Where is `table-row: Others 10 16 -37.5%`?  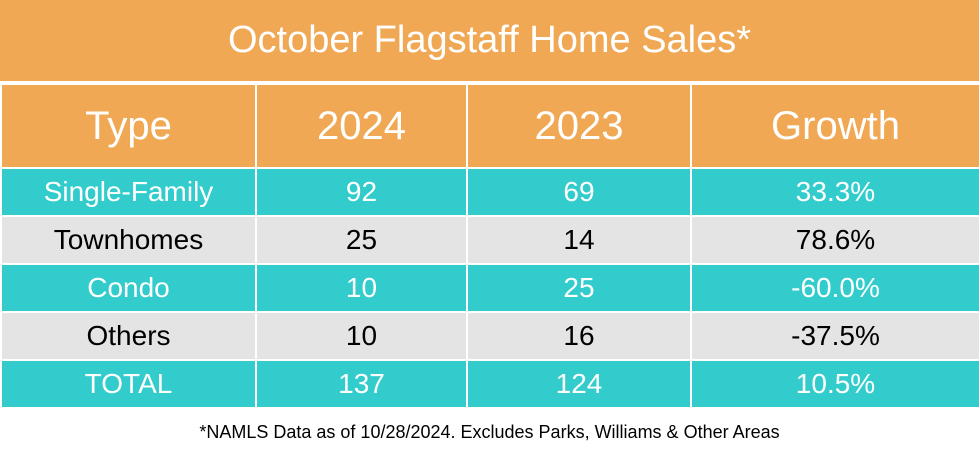
table-row: Others 10 16 -37.5% is located at coordinates (489, 336).